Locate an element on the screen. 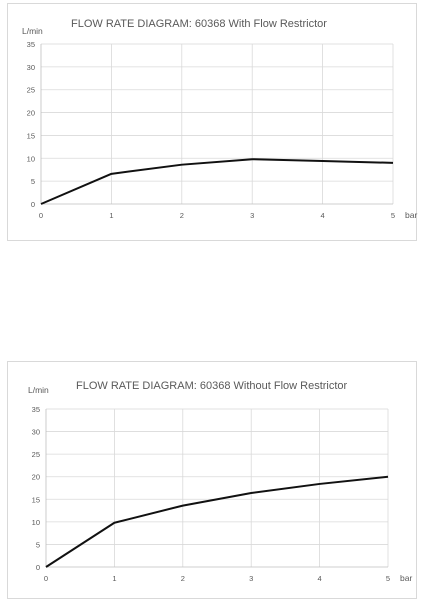  chart2-x-tick-label: 1 is located at coordinates (114, 578).